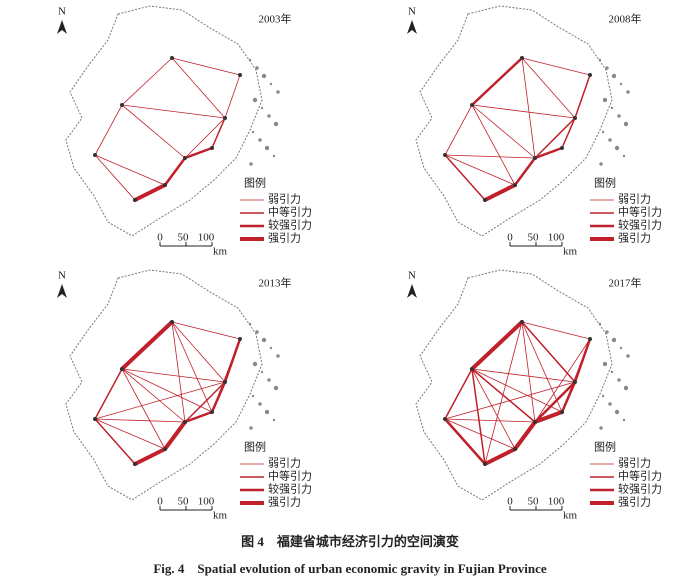  Describe the element at coordinates (634, 238) in the screenshot. I see `legend-label: 强引力` at that location.